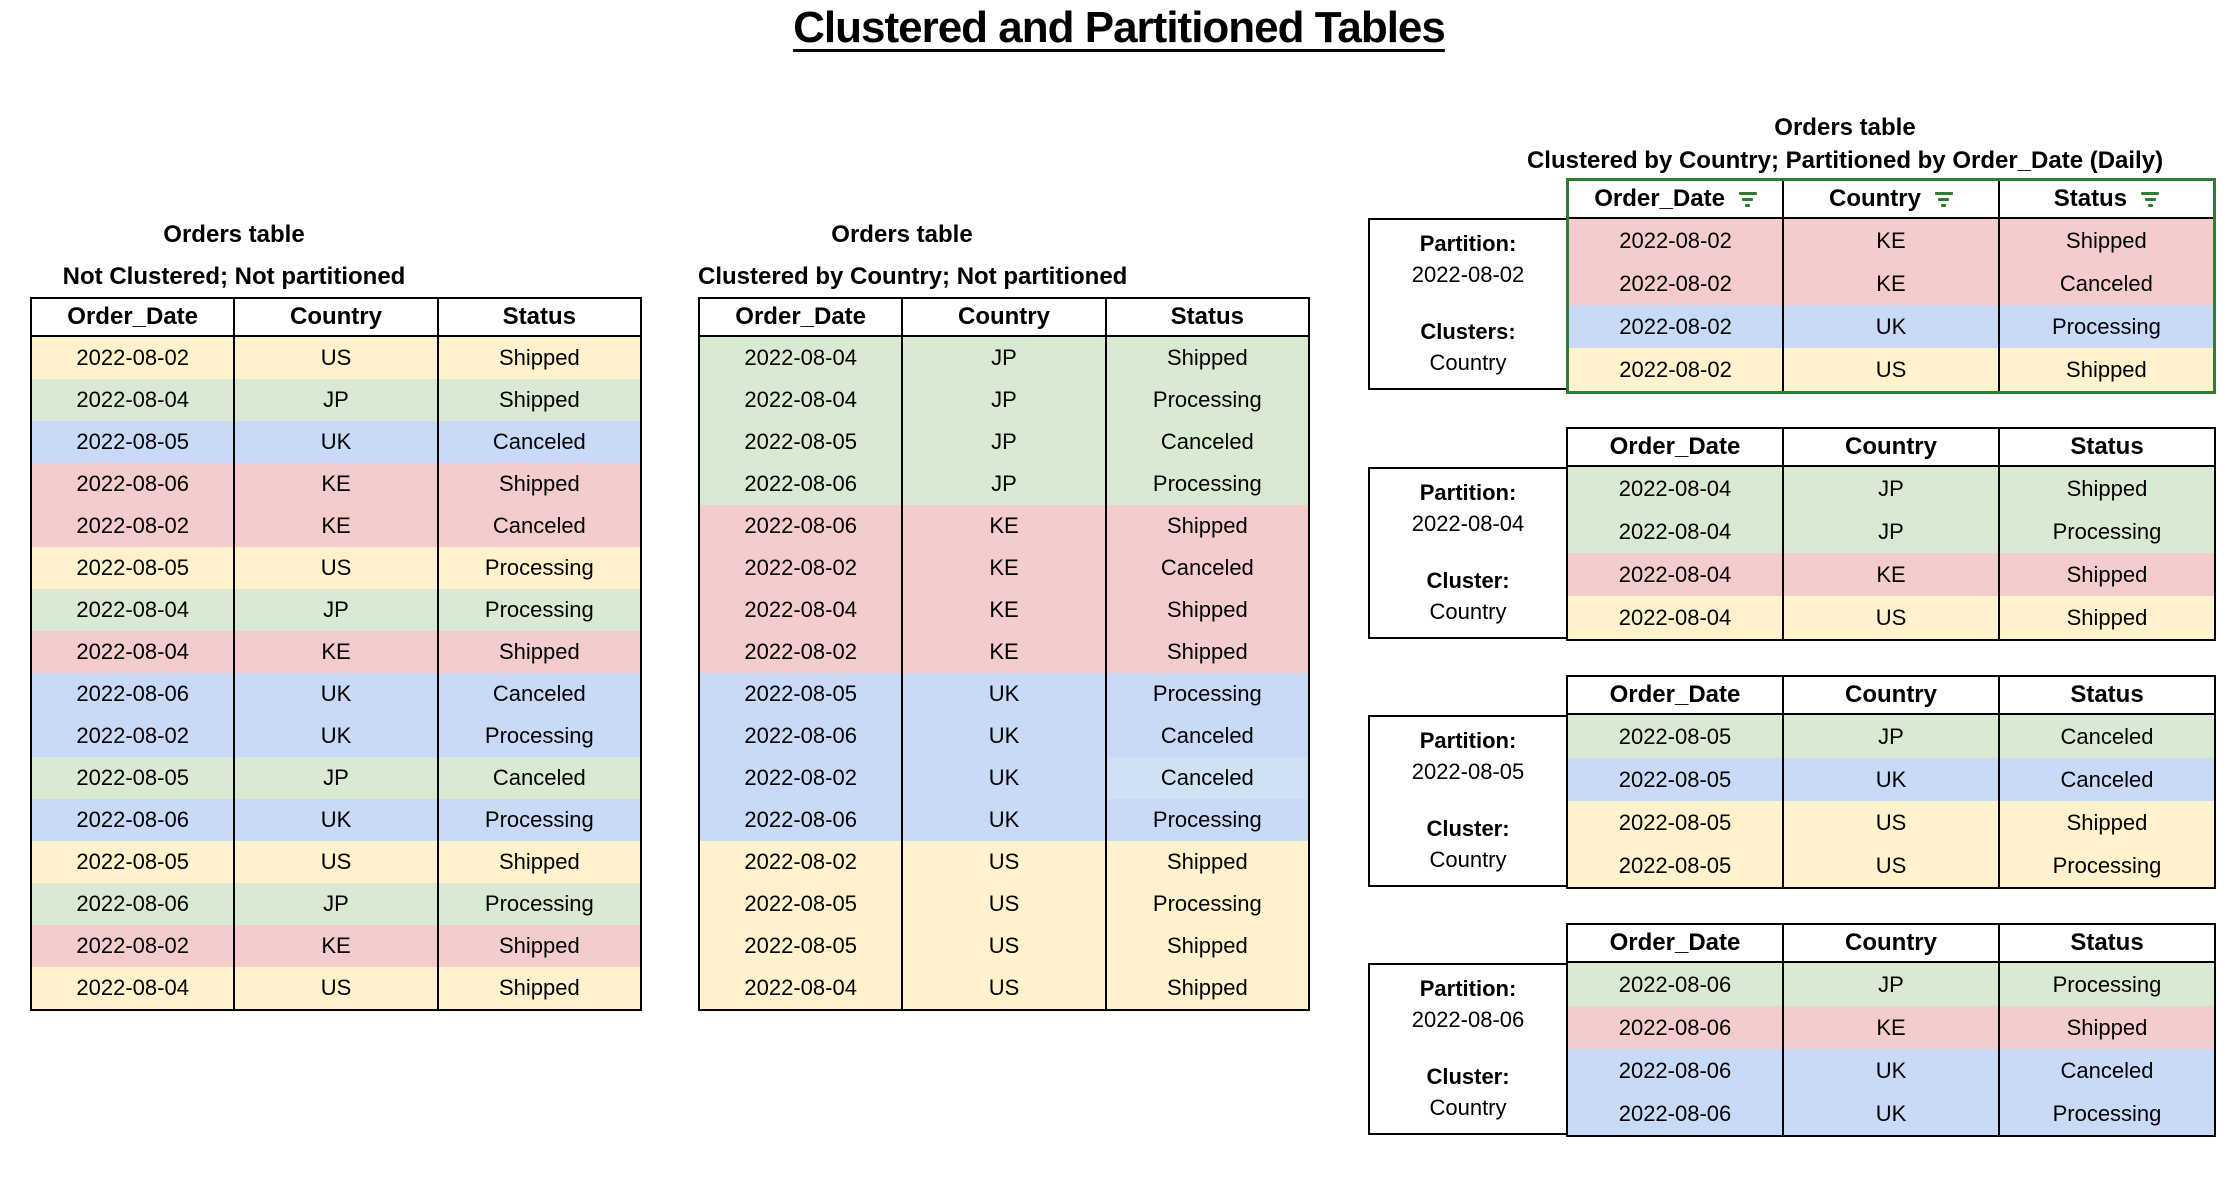 This screenshot has width=2238, height=1180. What do you see at coordinates (1004, 400) in the screenshot?
I see `table-row: 2022-08-04 JP Processing` at bounding box center [1004, 400].